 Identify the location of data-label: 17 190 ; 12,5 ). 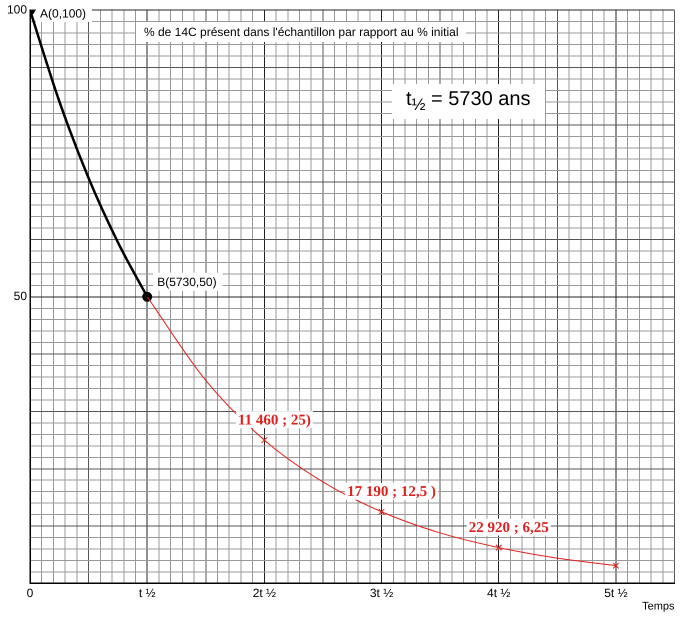
(391, 492).